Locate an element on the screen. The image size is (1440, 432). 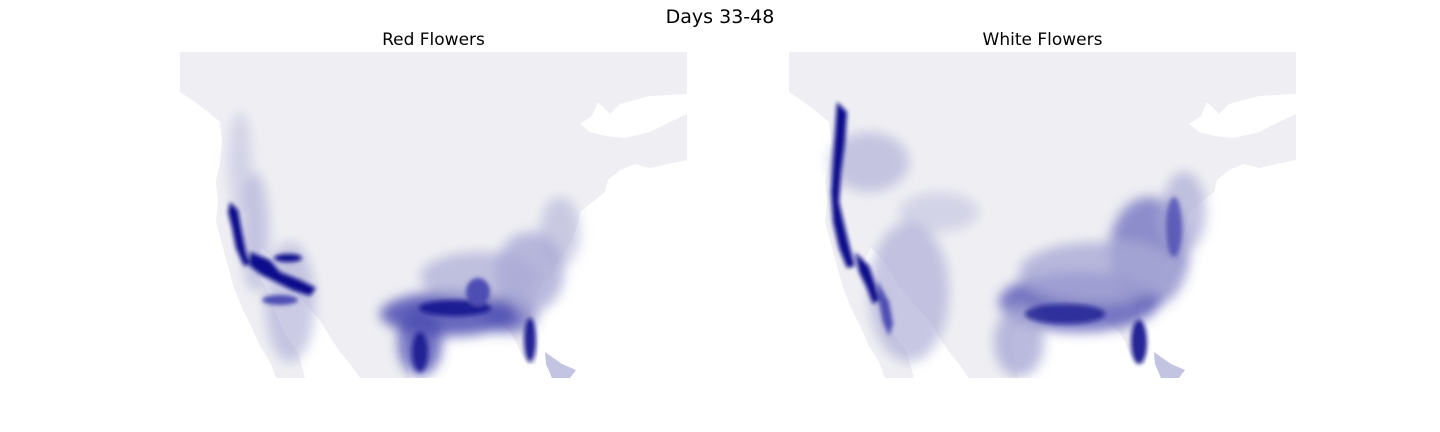
density-hotspots-red is located at coordinates (382, 287).